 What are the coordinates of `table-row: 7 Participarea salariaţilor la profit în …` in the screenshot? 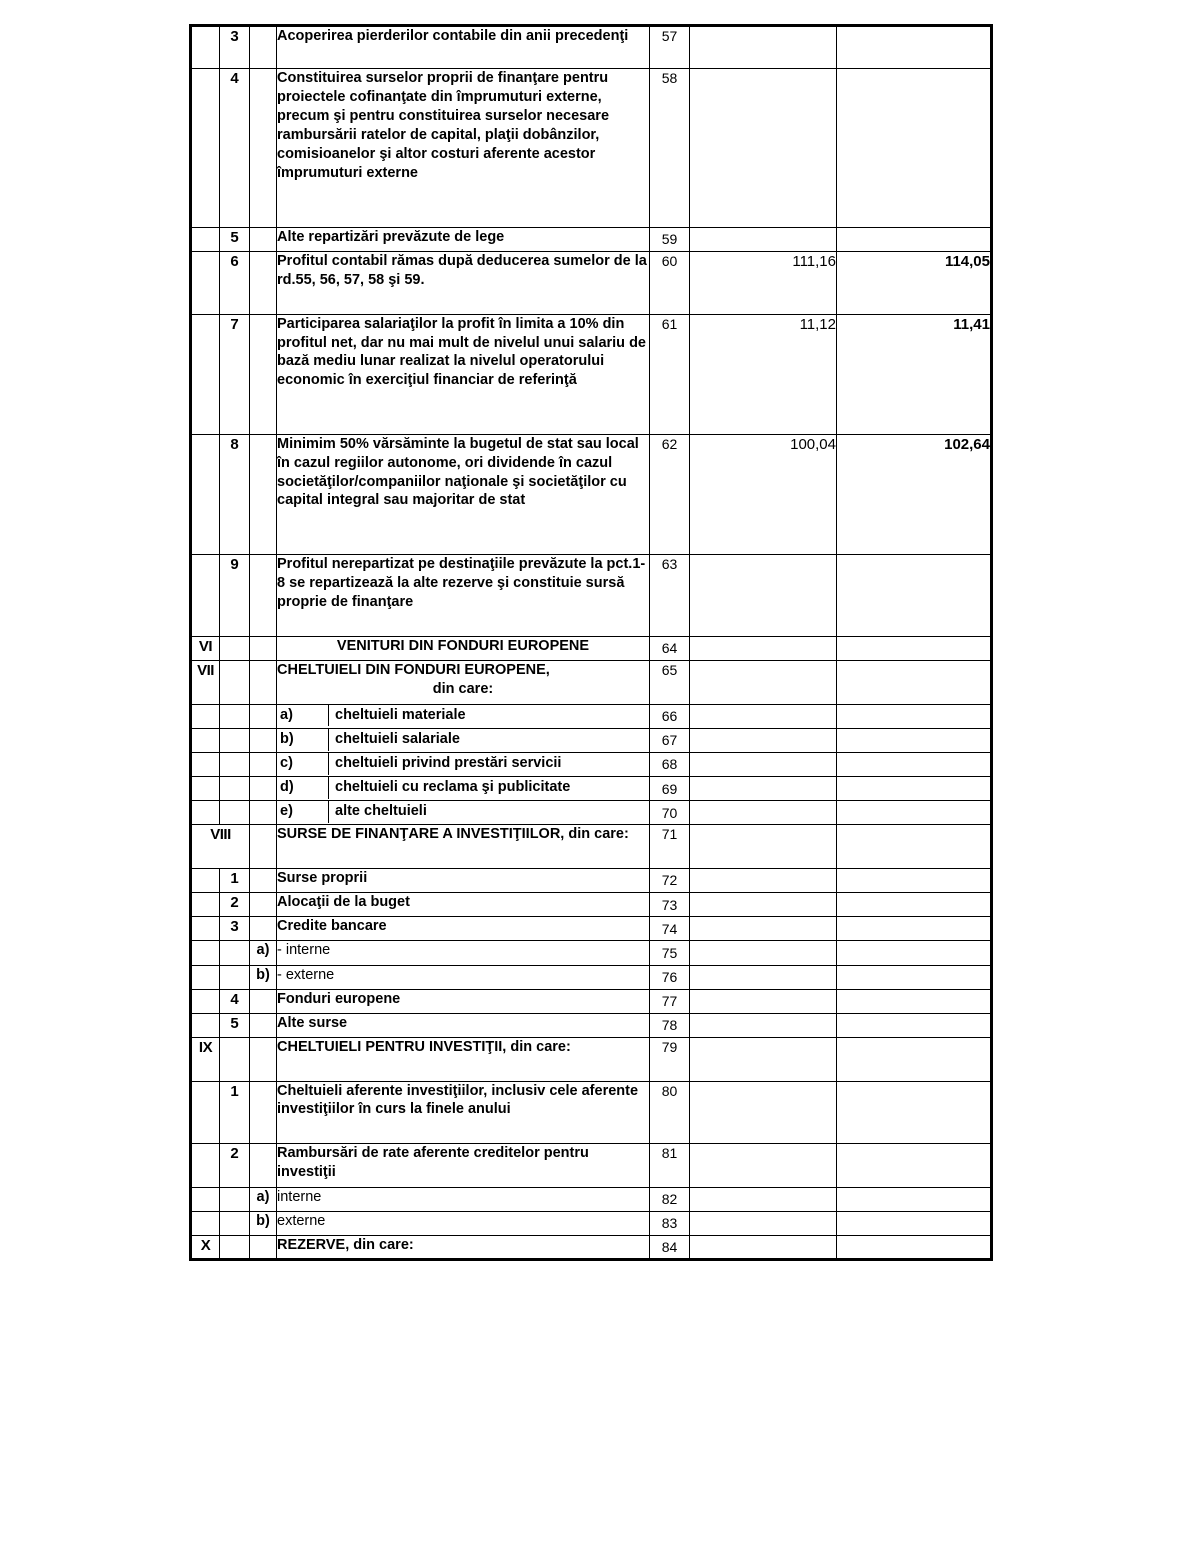 It's located at (591, 374).